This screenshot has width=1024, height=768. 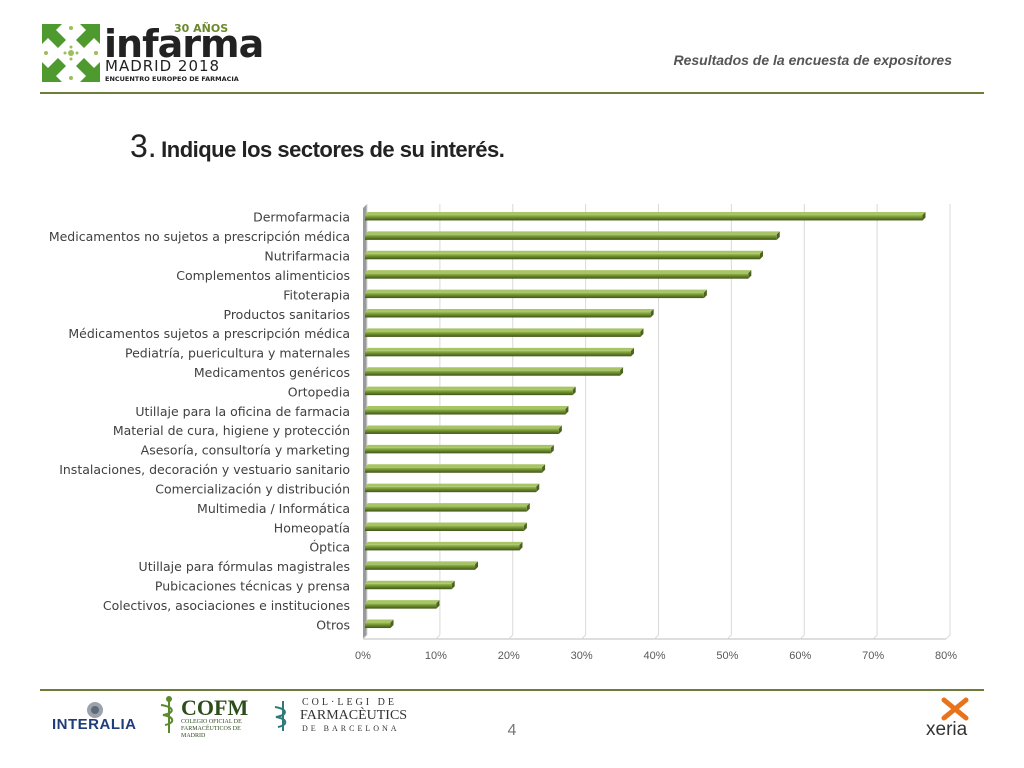 I want to click on x-tick-label: 60%, so click(x=800, y=656).